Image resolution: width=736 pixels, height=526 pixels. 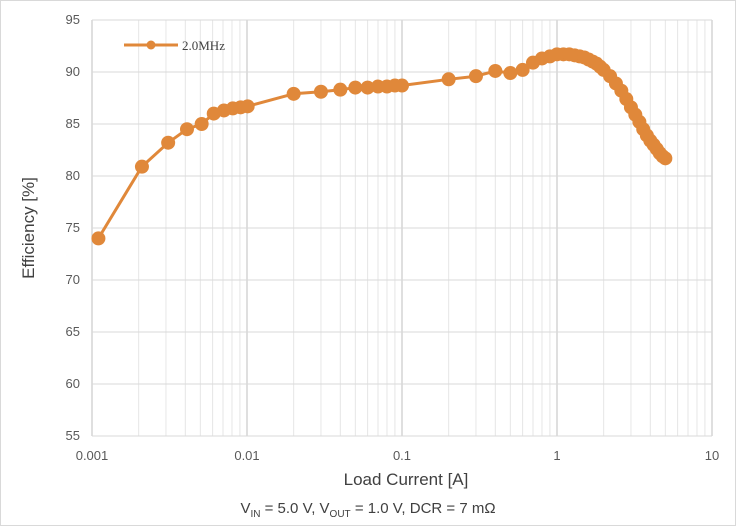 I want to click on x-axis-title: Load Current [A], so click(x=406, y=479).